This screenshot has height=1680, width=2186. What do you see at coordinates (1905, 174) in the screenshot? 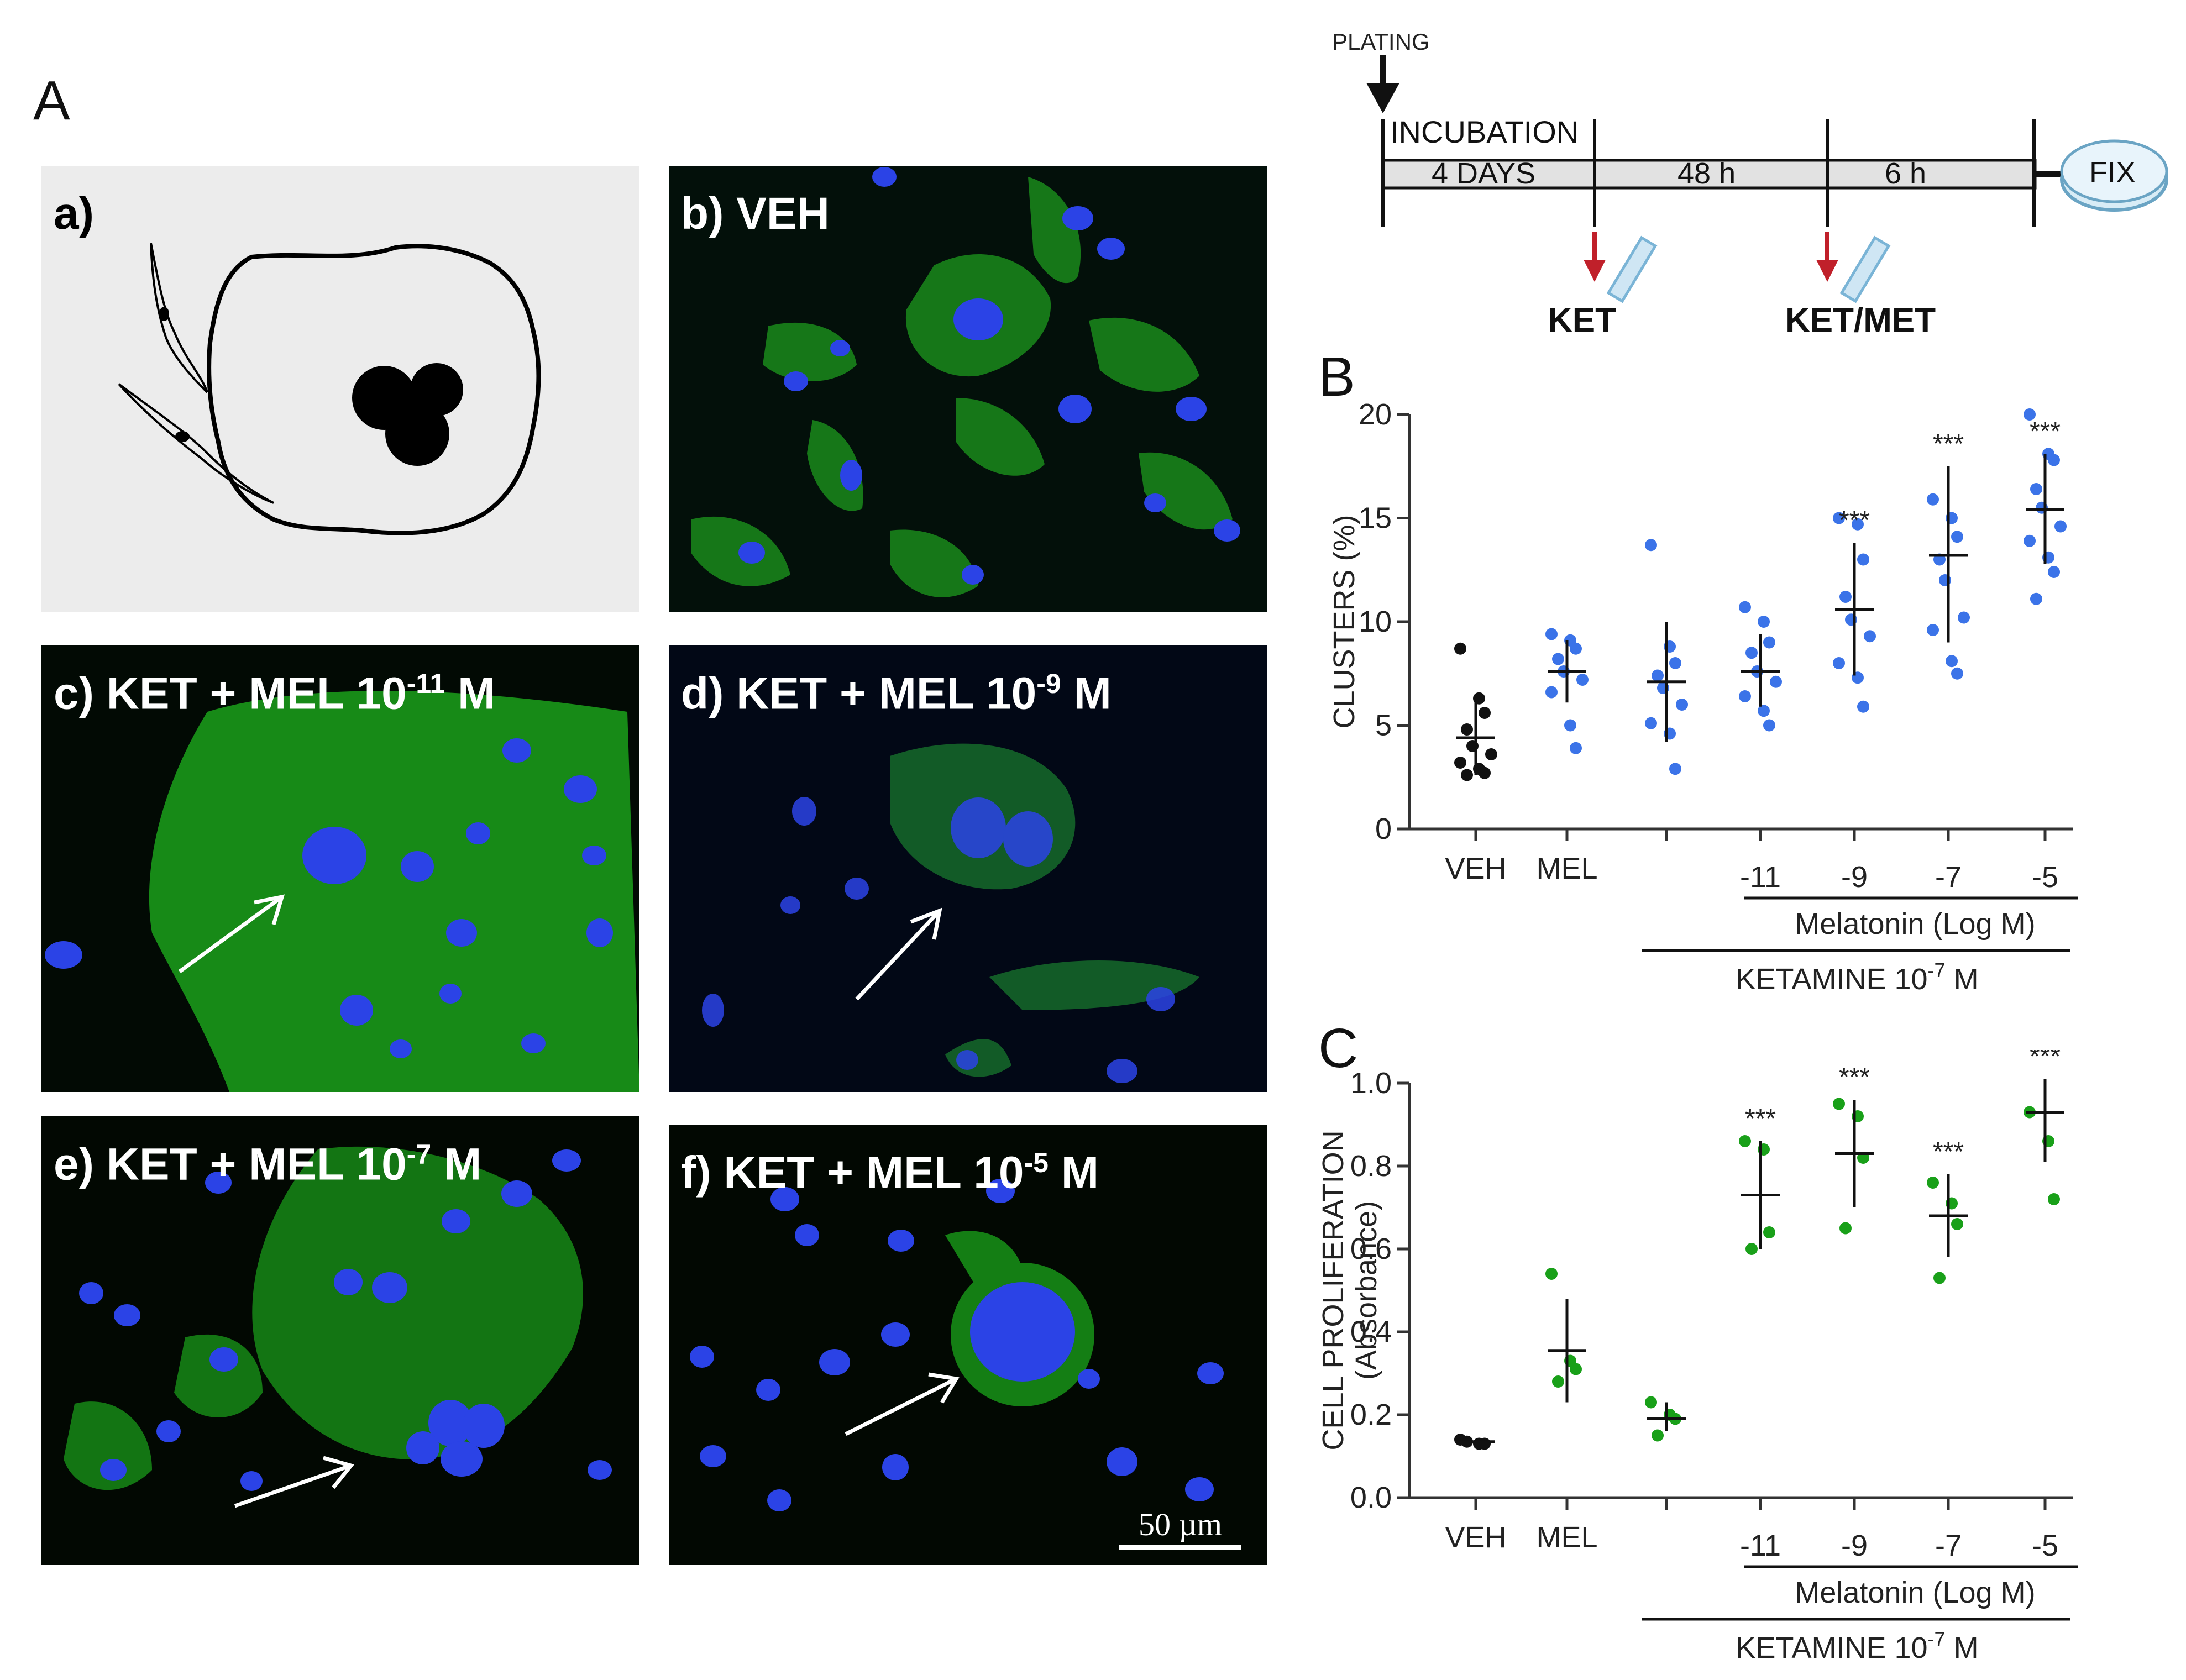
I see `h6-label: 6 h` at bounding box center [1905, 174].